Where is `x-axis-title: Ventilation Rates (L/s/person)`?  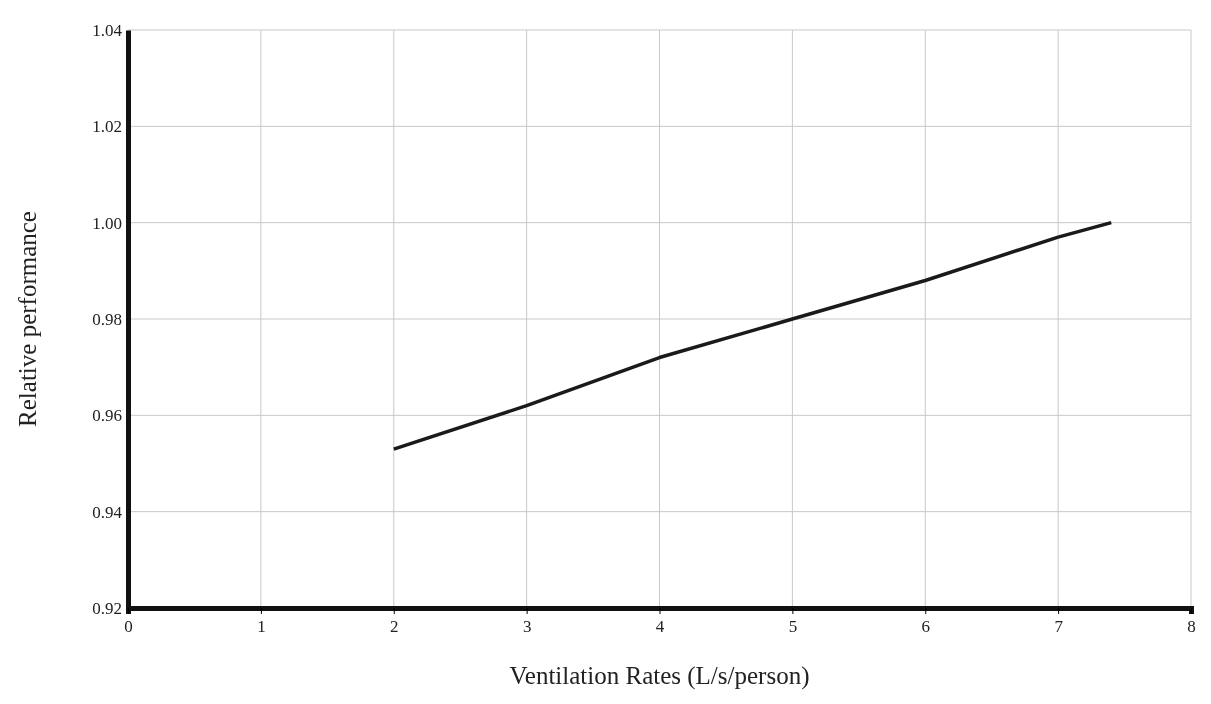 x-axis-title: Ventilation Rates (L/s/person) is located at coordinates (659, 676).